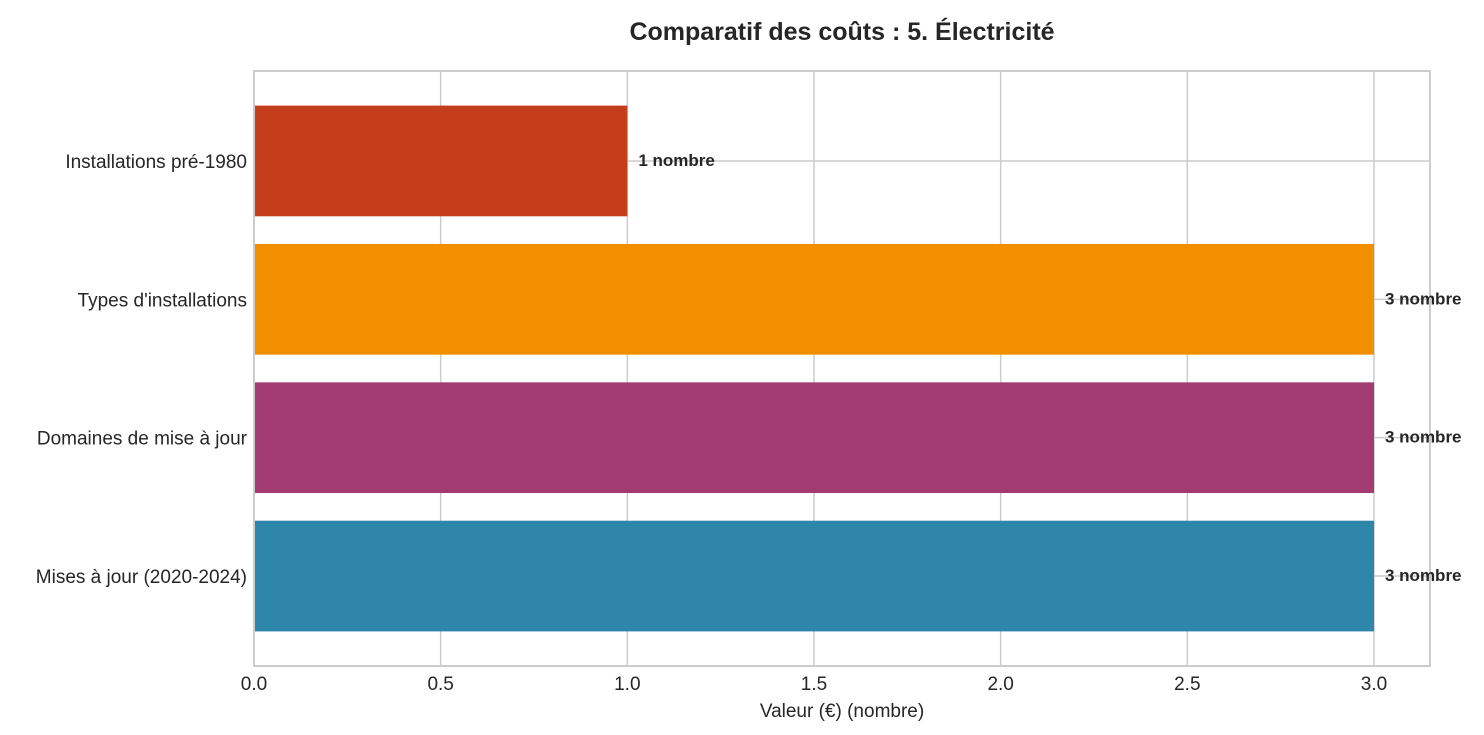 Image resolution: width=1484 pixels, height=735 pixels. Describe the element at coordinates (142, 439) in the screenshot. I see `y-tick-label: Domaines de mise à jour` at that location.